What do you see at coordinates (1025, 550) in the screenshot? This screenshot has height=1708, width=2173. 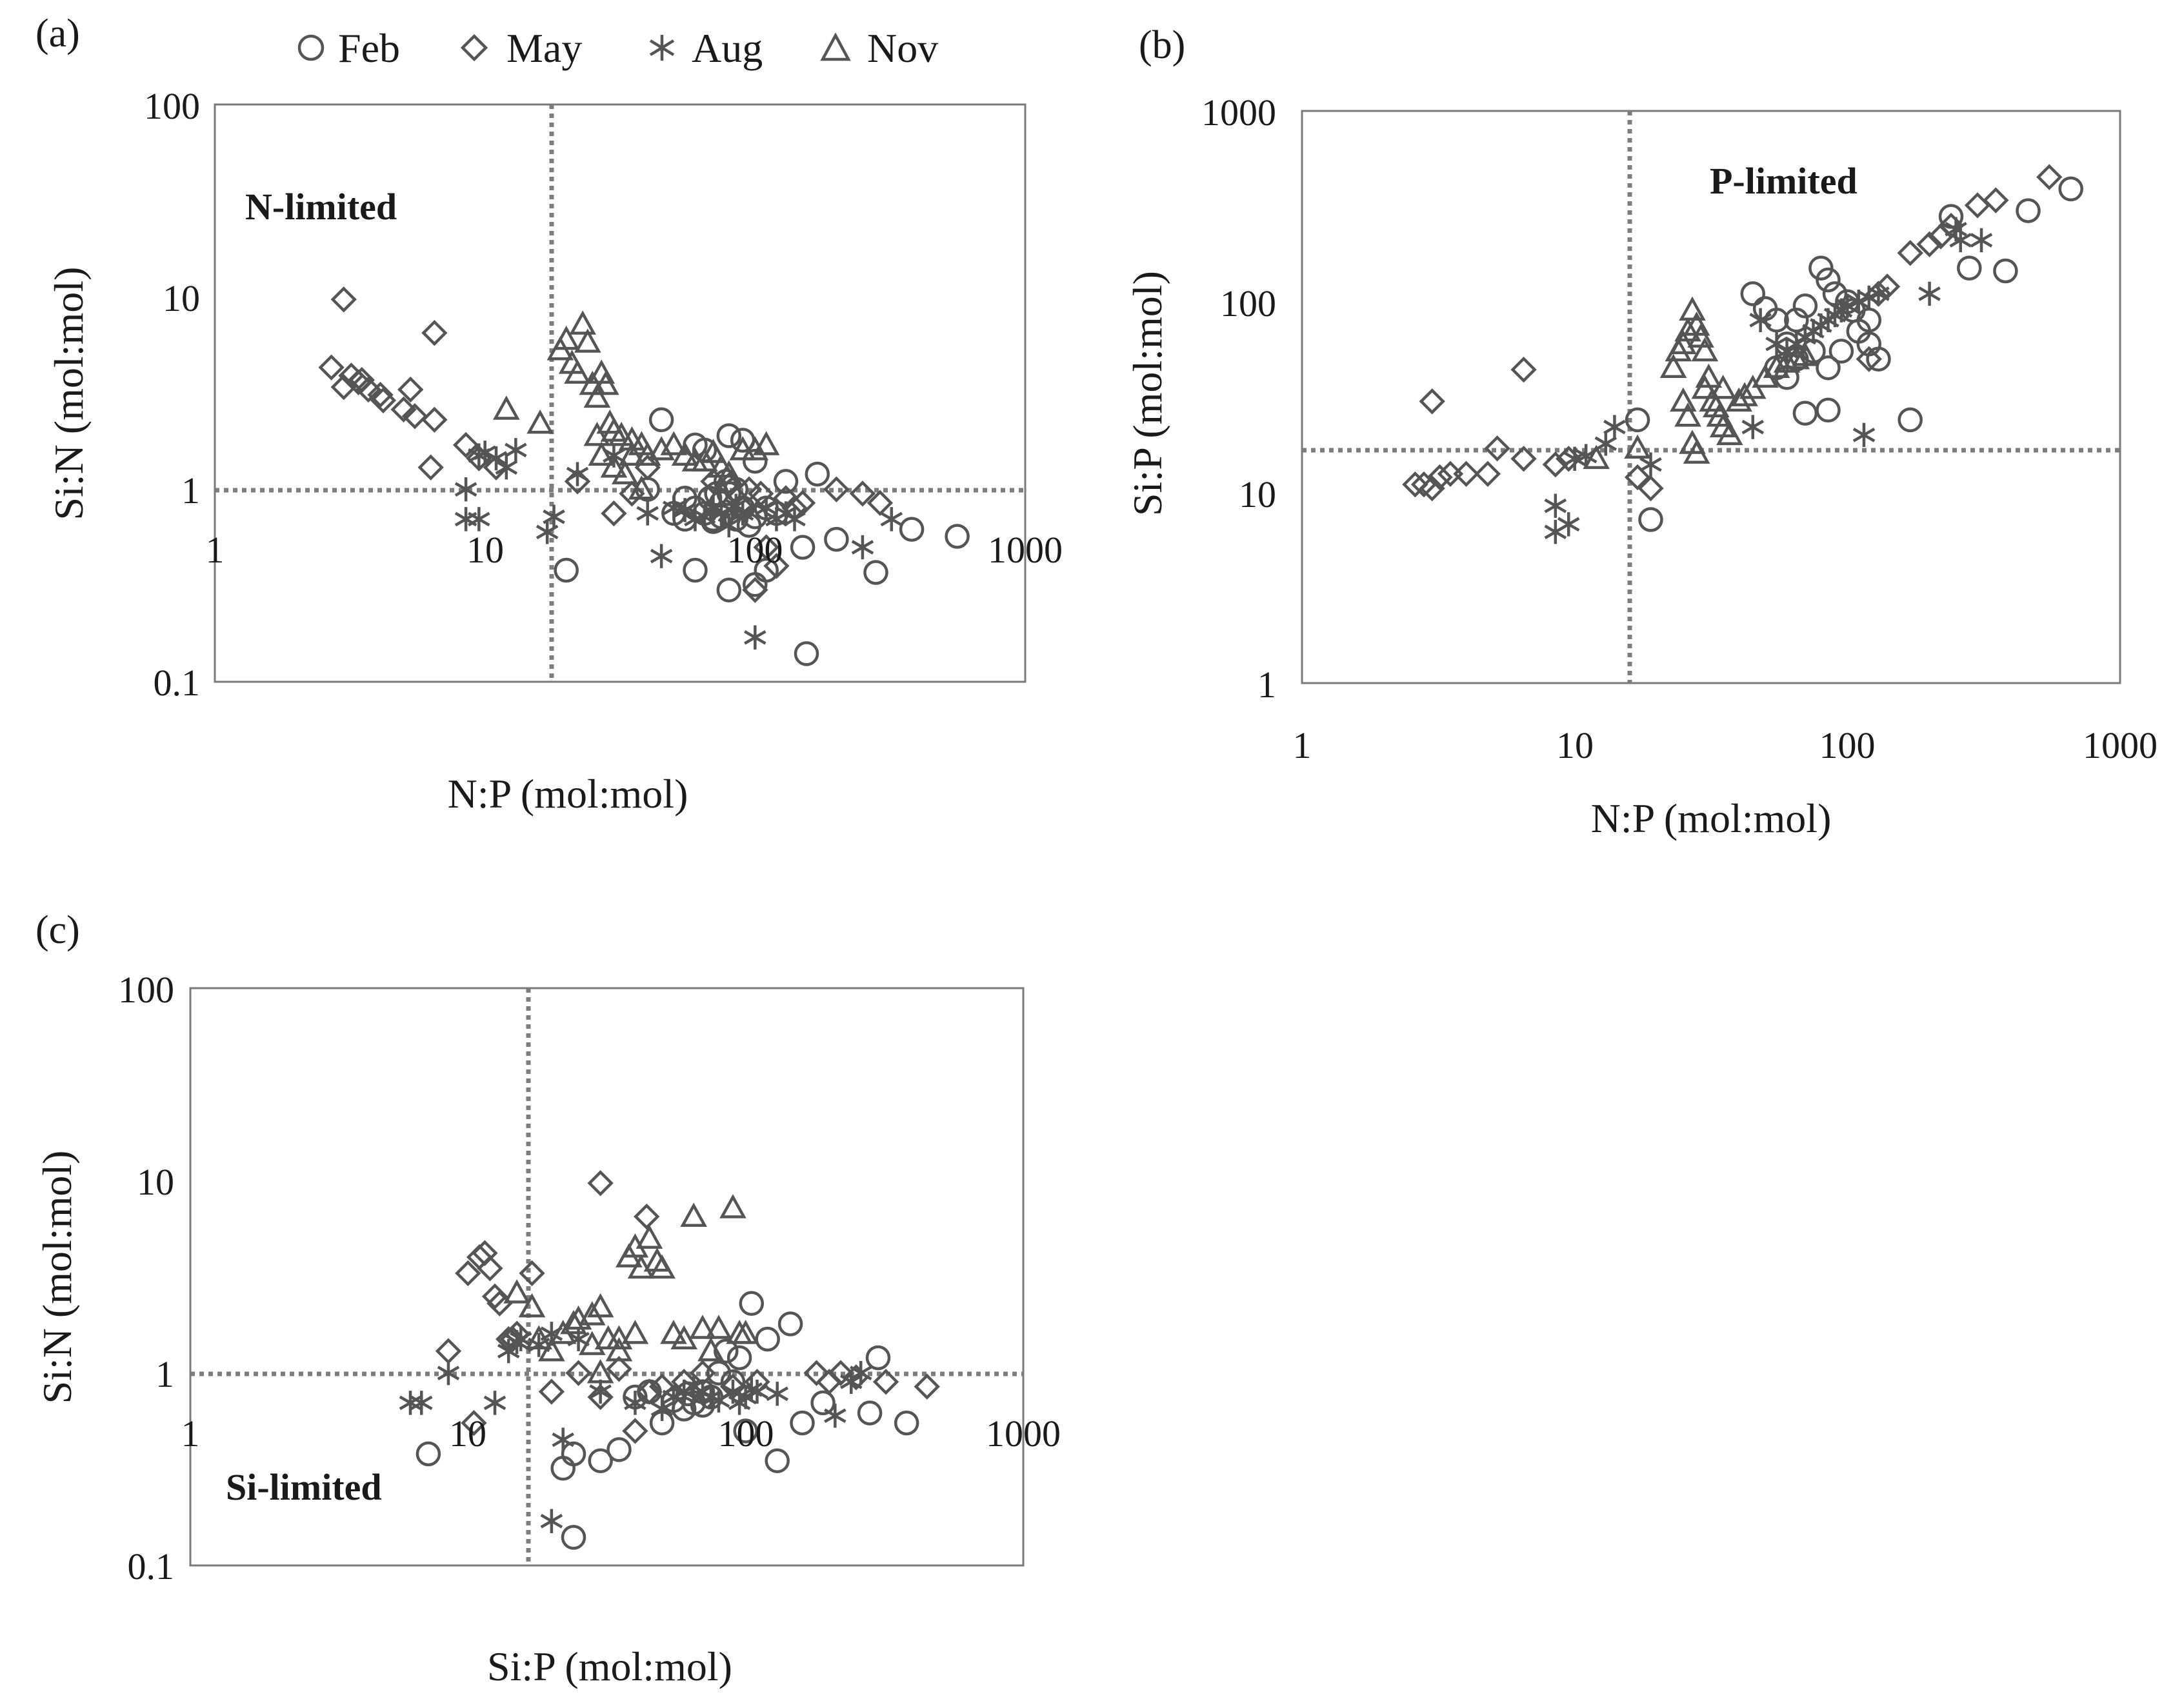 I see `panel-a-xtick-1000: 1000` at bounding box center [1025, 550].